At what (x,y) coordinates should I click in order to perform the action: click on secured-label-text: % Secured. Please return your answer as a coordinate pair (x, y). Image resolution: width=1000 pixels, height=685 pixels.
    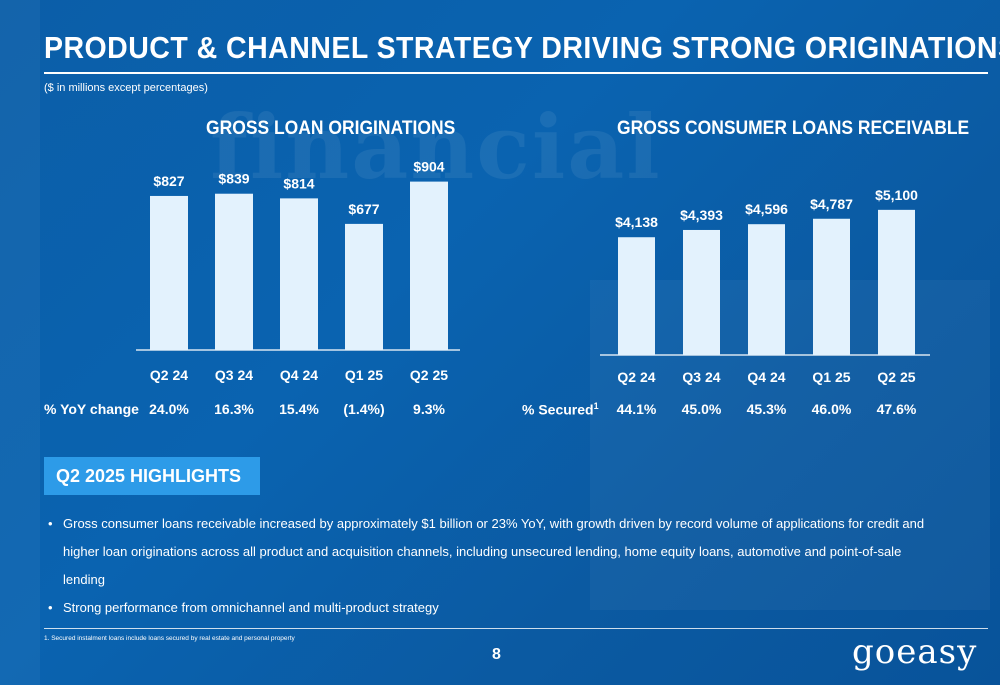
    Looking at the image, I should click on (558, 409).